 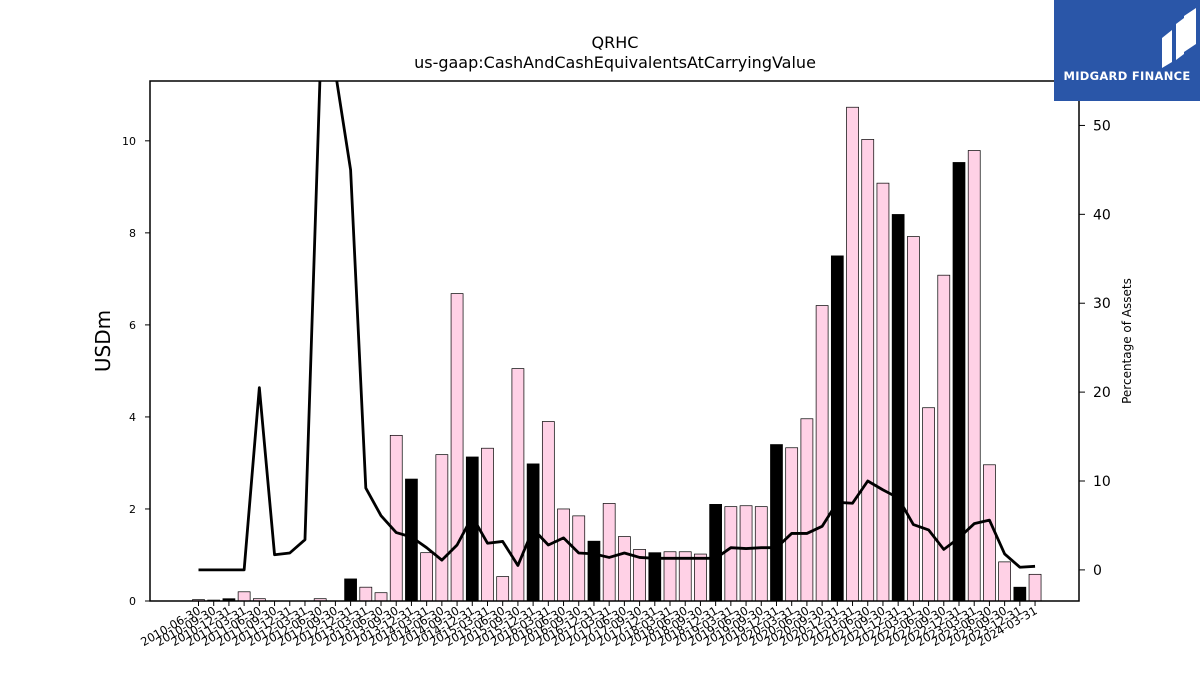 I want to click on y2-tick-label: 10, so click(x=1102, y=482).